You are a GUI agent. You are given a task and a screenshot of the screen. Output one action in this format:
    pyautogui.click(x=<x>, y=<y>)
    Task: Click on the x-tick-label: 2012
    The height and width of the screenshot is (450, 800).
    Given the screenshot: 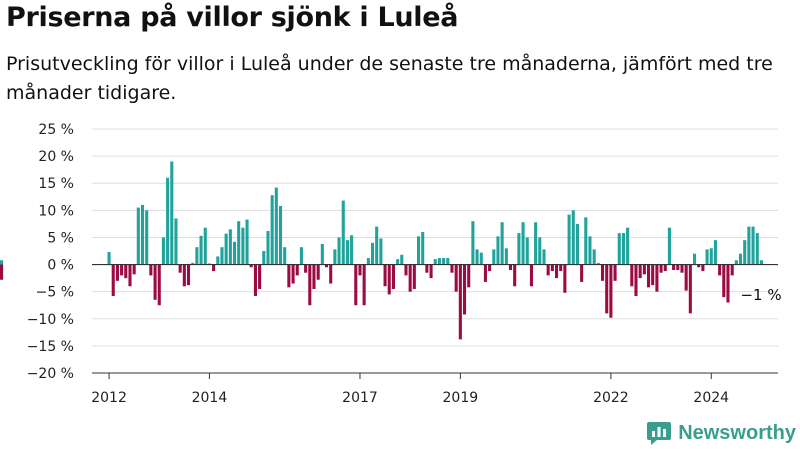 What is the action you would take?
    pyautogui.click(x=109, y=398)
    